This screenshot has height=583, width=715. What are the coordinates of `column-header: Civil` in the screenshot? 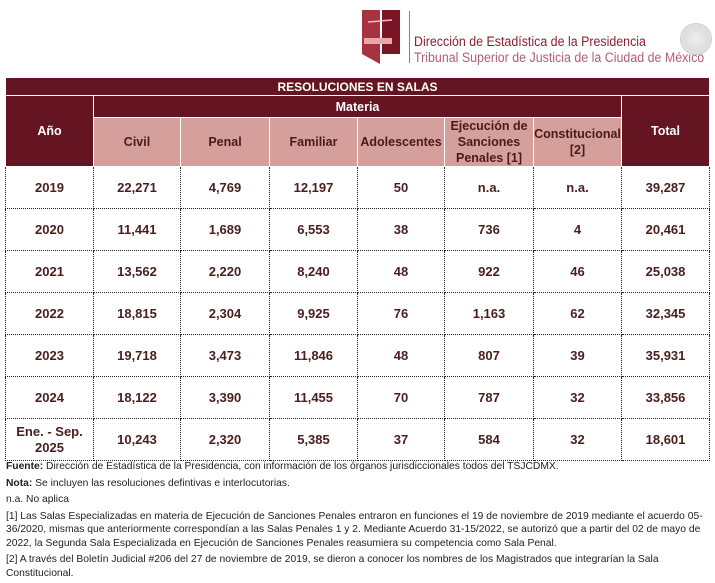 It's located at (137, 142).